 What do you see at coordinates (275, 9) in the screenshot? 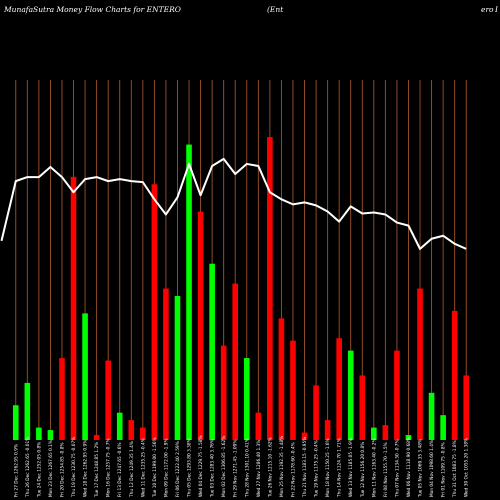
I see `chart-title-ticker: (Ent` at bounding box center [275, 9].